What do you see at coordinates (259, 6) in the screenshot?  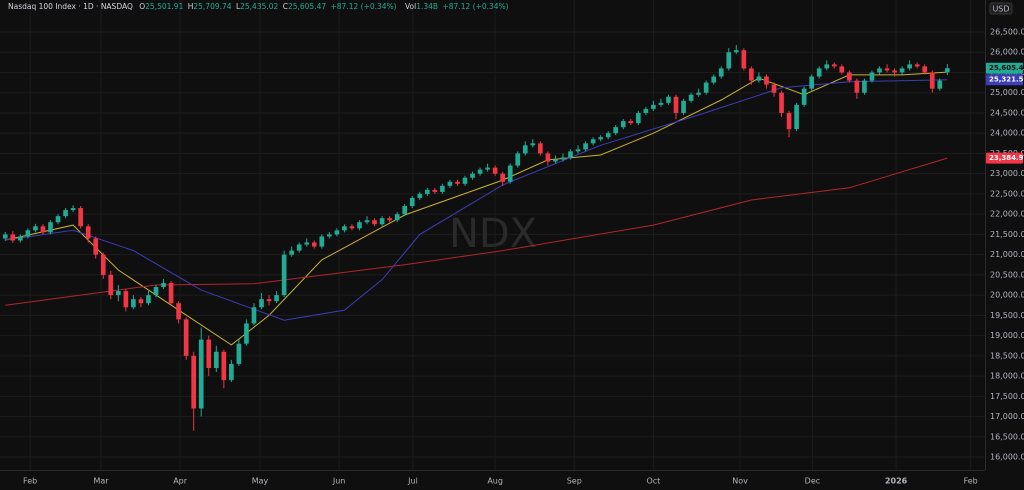 I see `ohlc-value: 25,435.02` at bounding box center [259, 6].